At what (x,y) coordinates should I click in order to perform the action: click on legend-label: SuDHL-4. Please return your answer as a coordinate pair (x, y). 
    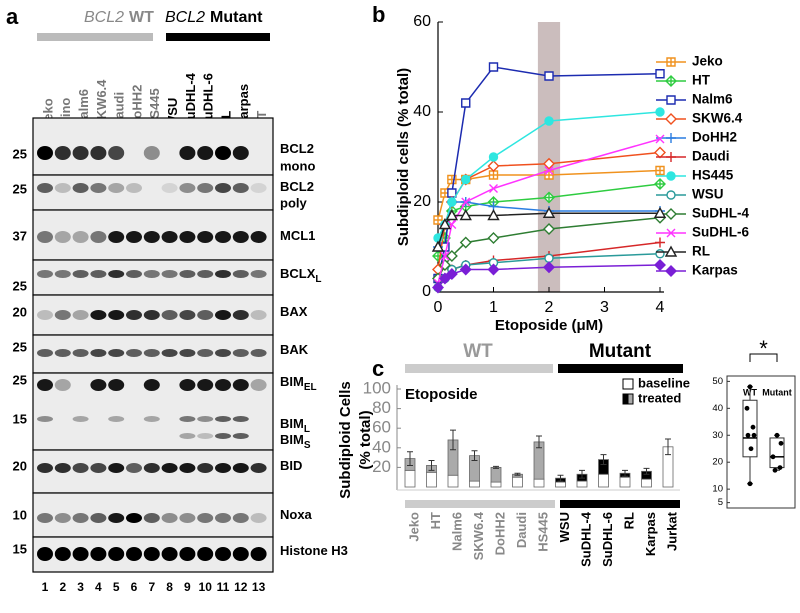
    Looking at the image, I should click on (720, 213).